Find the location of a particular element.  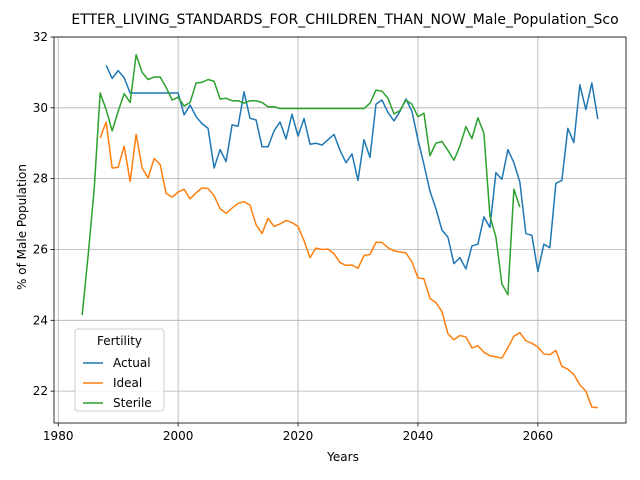

legend-entries: Actual Ideal Sterile is located at coordinates (117, 383).